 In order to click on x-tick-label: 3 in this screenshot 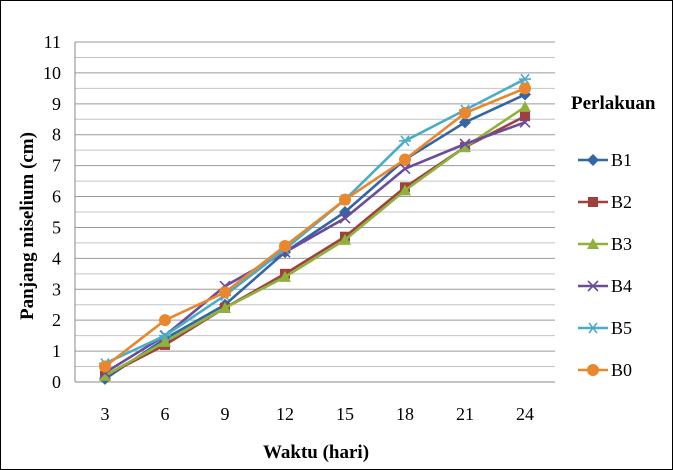, I will do `click(105, 414)`.